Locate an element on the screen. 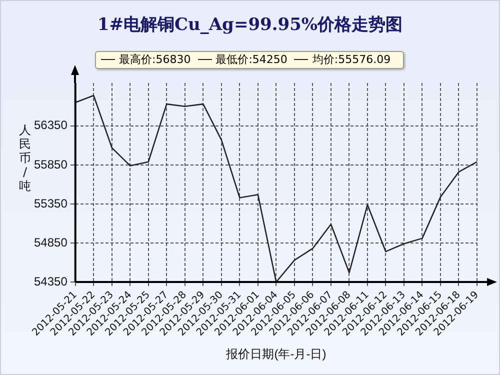  y-tick-label: 54350 is located at coordinates (51, 281).